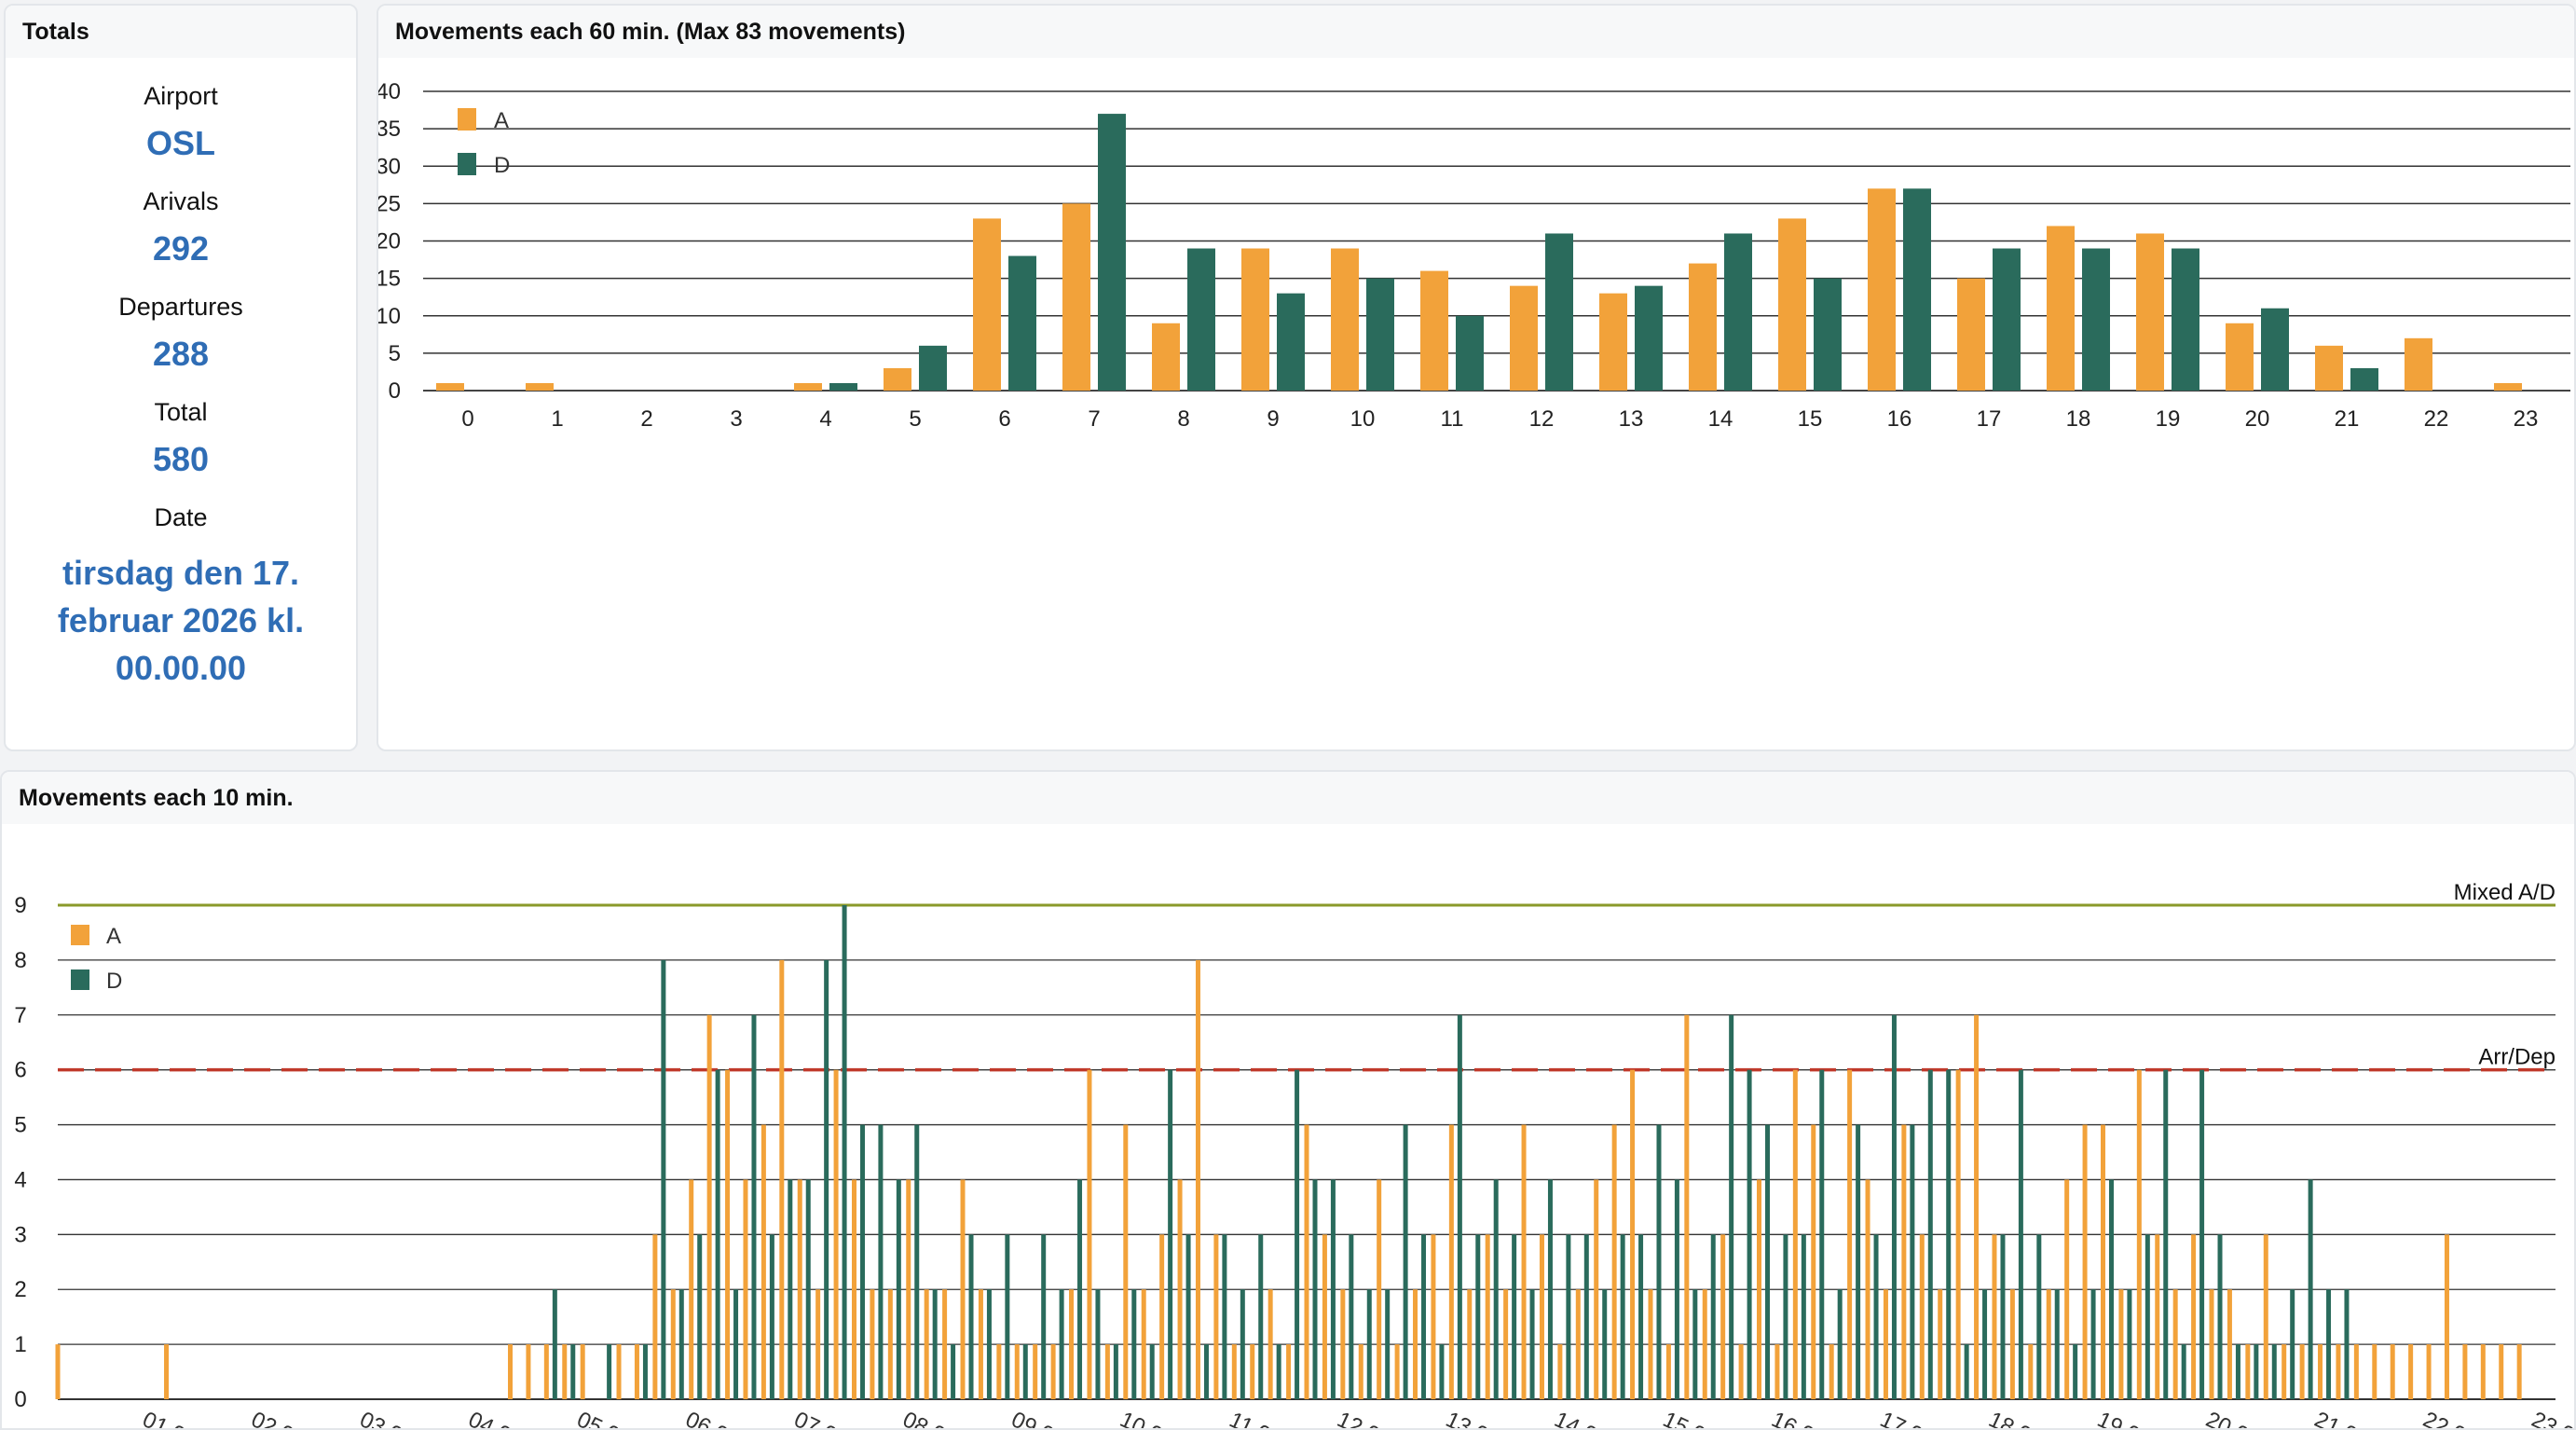 This screenshot has height=1430, width=2576. Describe the element at coordinates (180, 307) in the screenshot. I see `departures-label: Departures` at that location.